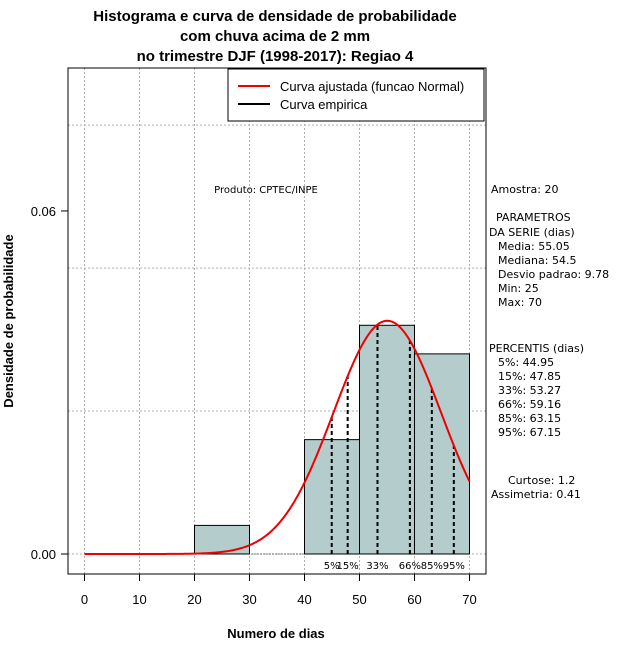 This screenshot has width=640, height=660. Describe the element at coordinates (529, 404) in the screenshot. I see `percentile-66: 66%: 59.16` at that location.